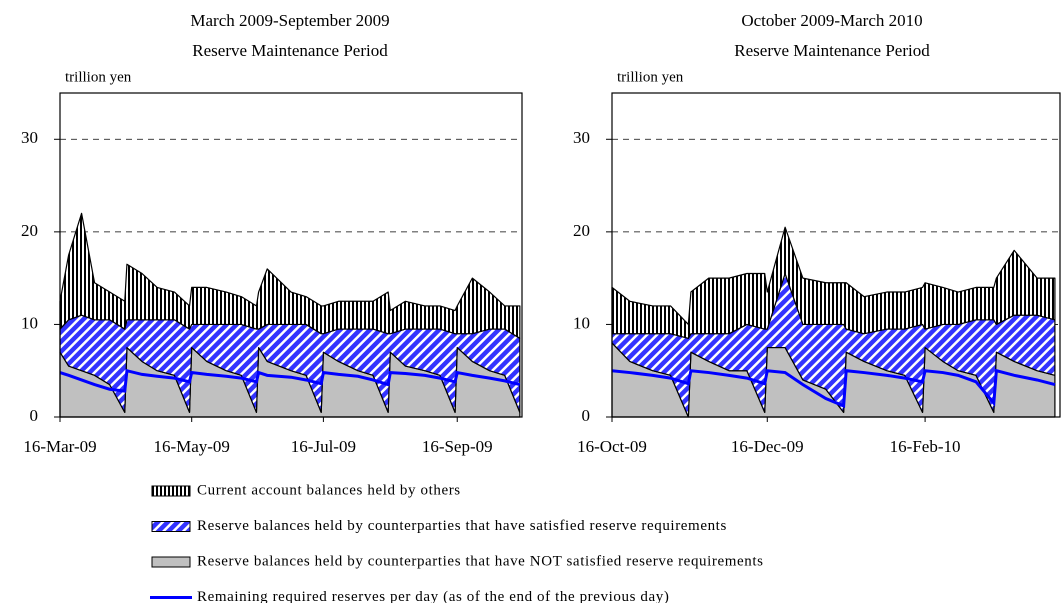  I want to click on legend-label: Current account balances held by others, so click(329, 490).